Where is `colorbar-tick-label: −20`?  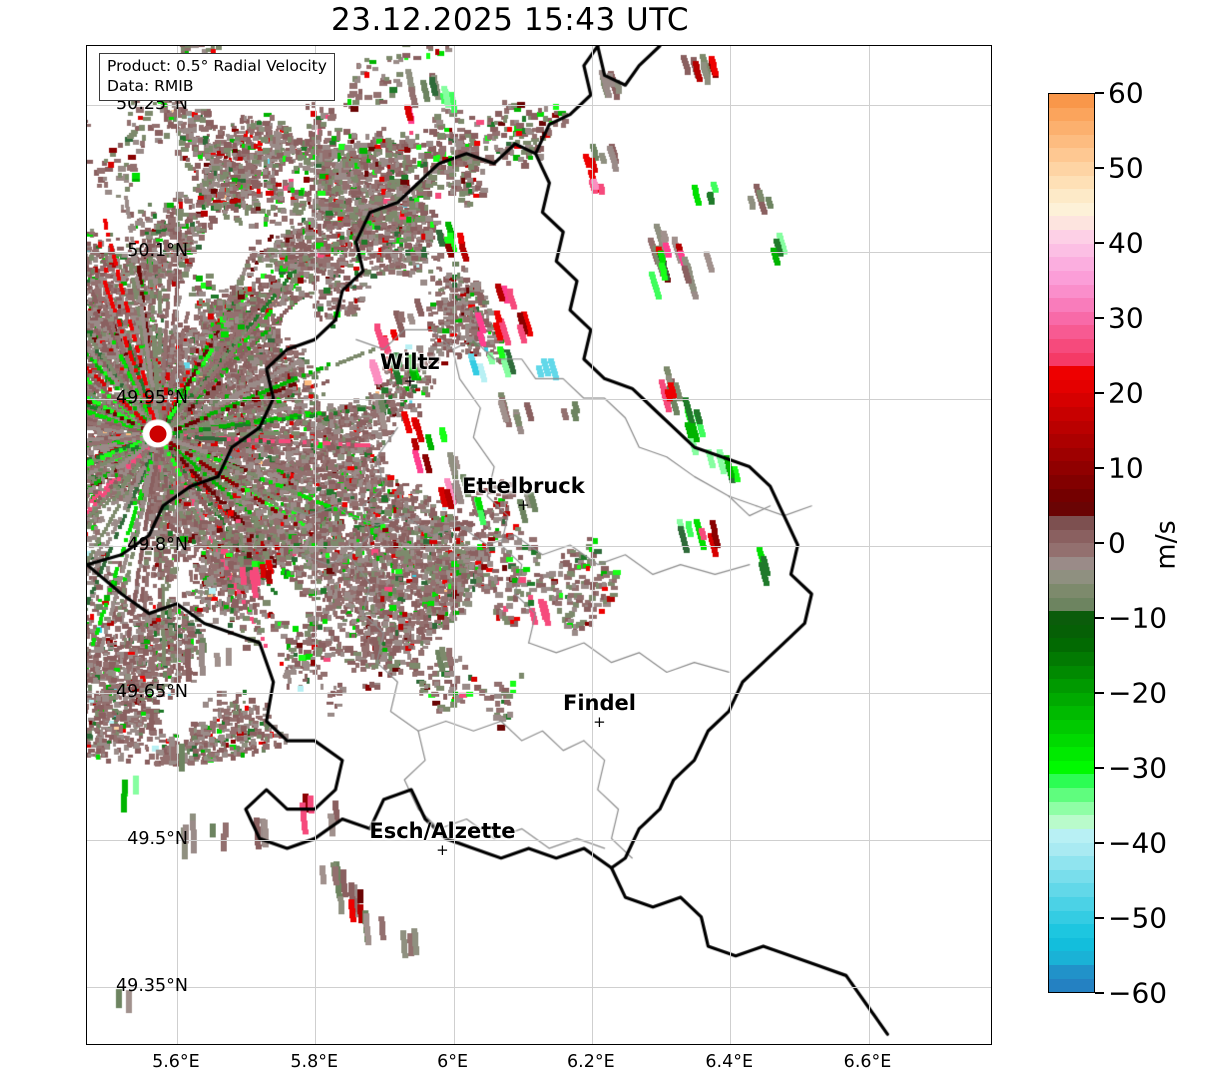 colorbar-tick-label: −20 is located at coordinates (1138, 693).